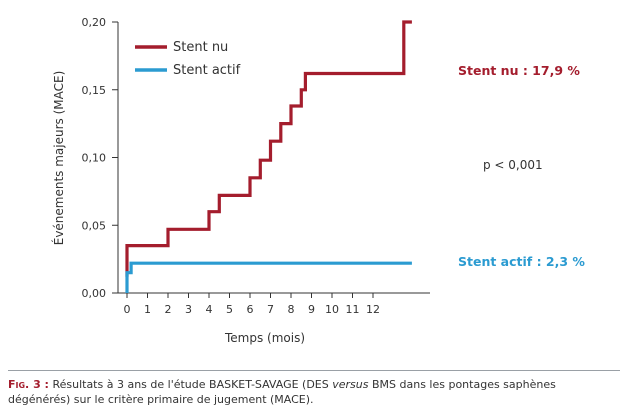  Describe the element at coordinates (147, 309) in the screenshot. I see `x-tick-label: 1` at that location.